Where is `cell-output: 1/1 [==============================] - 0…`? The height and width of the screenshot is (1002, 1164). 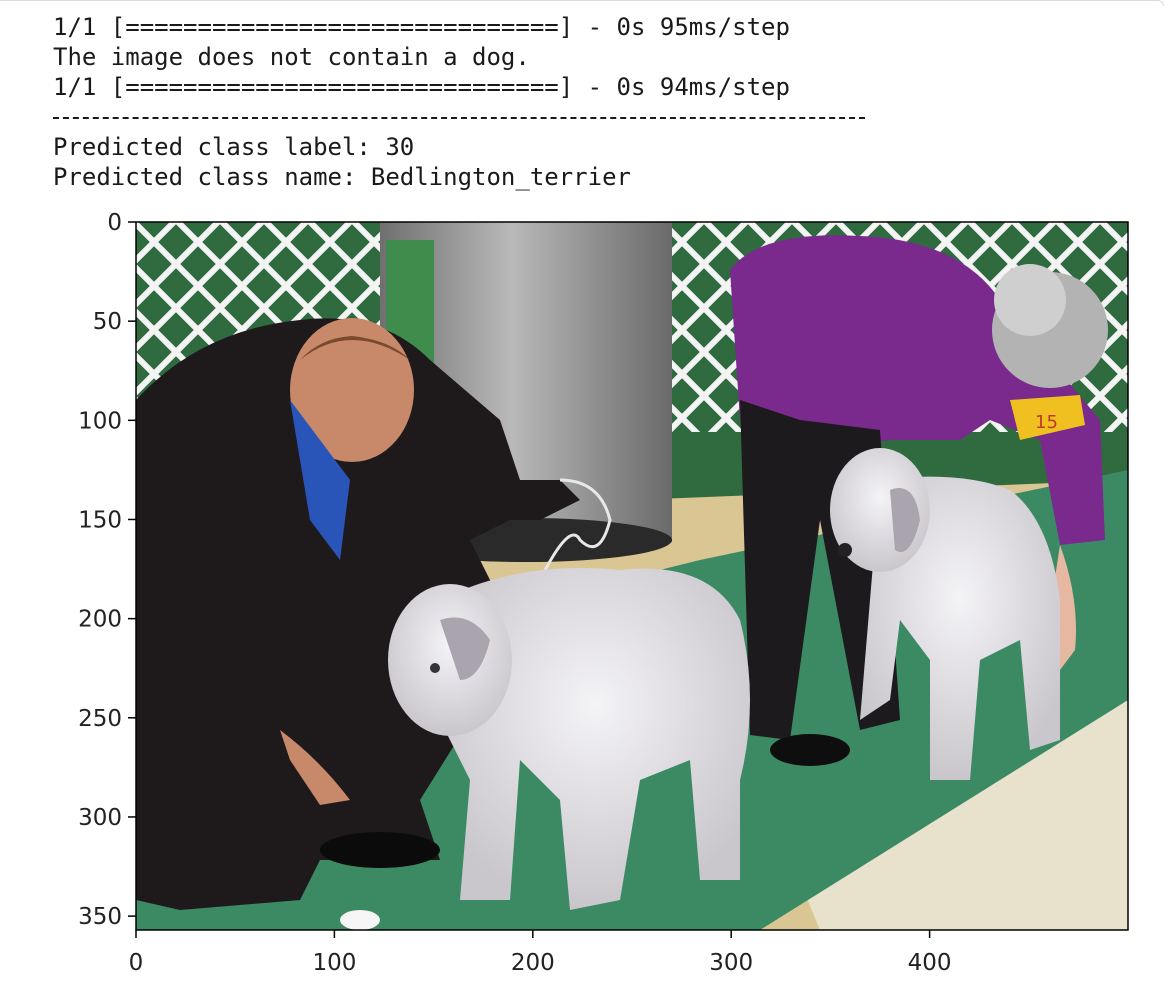
cell-output: 1/1 [==============================] - 0… is located at coordinates (459, 102).